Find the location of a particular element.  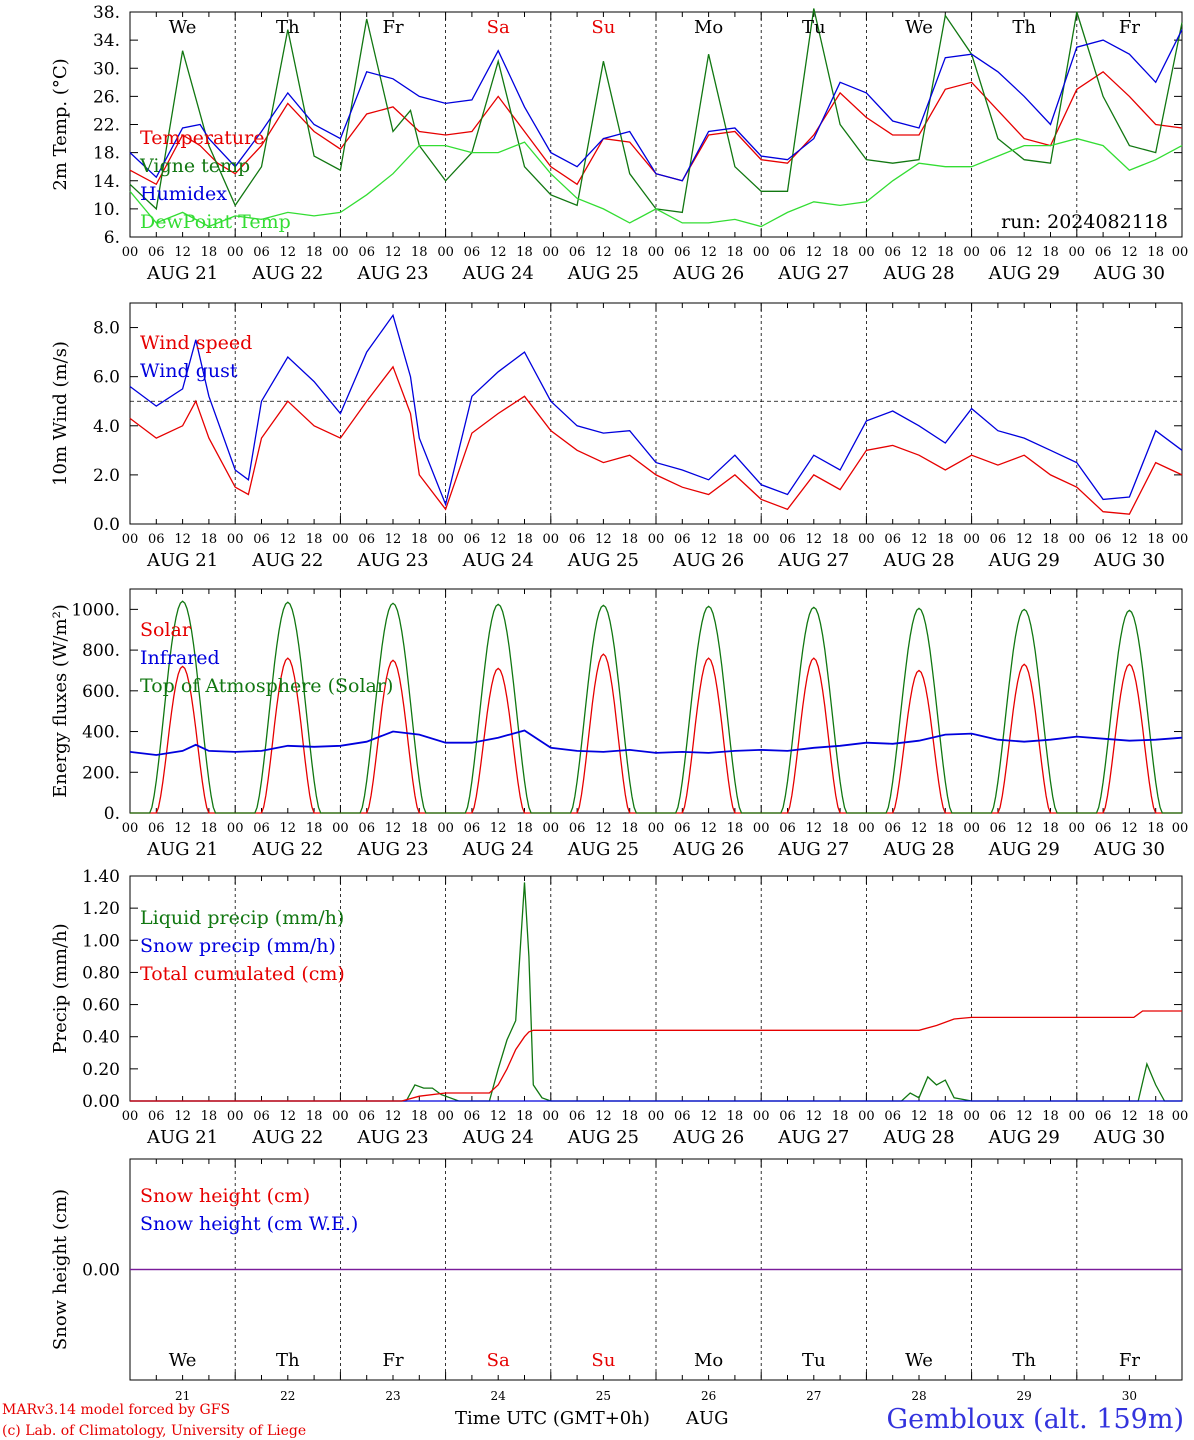

y-tick-label: 6. is located at coordinates (112, 238).